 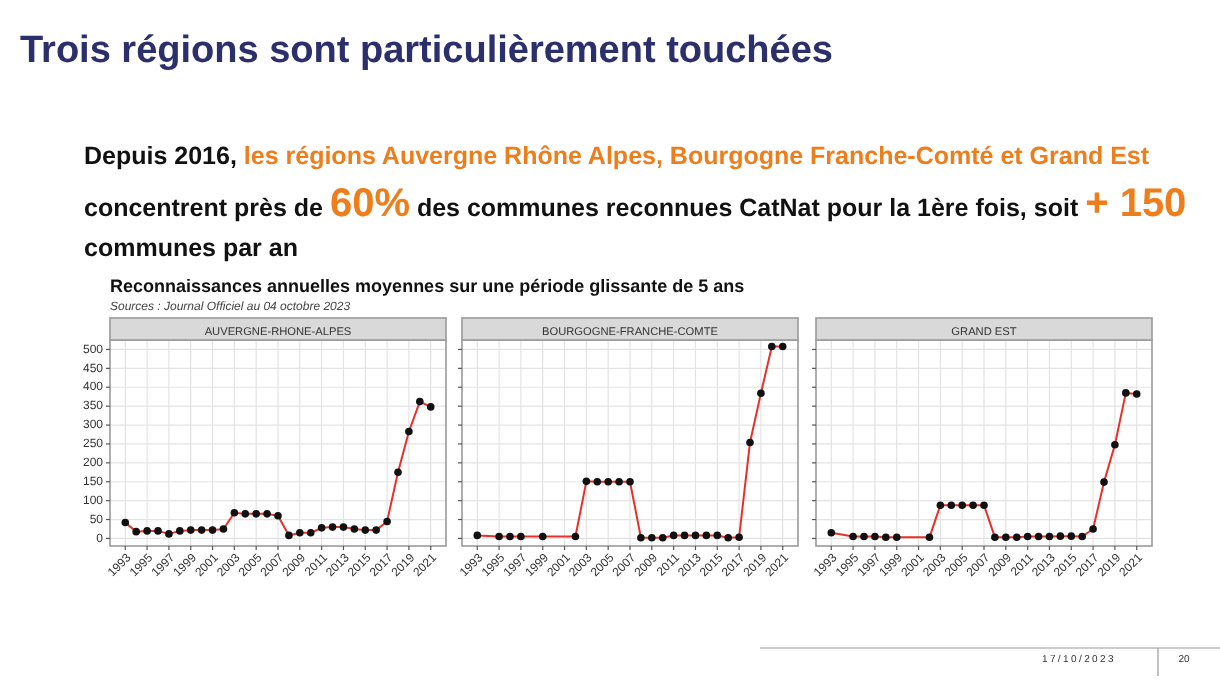 What do you see at coordinates (427, 286) in the screenshot?
I see `text: Reconnaissances annuelles moyennes sur une période glissante de 5 ans` at bounding box center [427, 286].